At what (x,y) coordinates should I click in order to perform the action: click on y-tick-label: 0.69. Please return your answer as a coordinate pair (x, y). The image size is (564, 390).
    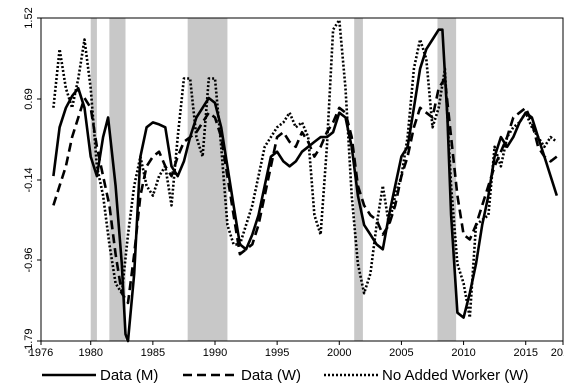
    Looking at the image, I should click on (29, 98).